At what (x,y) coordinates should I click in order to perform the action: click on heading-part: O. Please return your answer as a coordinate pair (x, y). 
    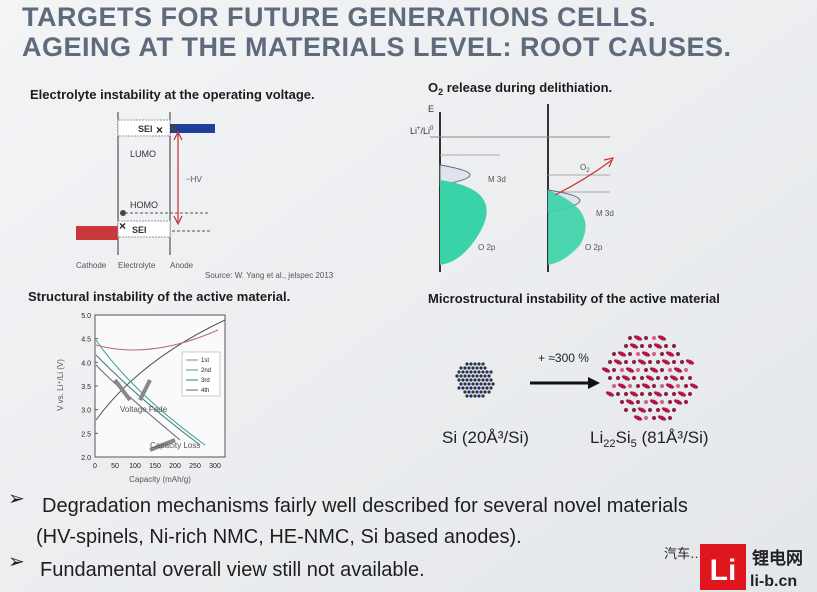
    Looking at the image, I should click on (433, 87).